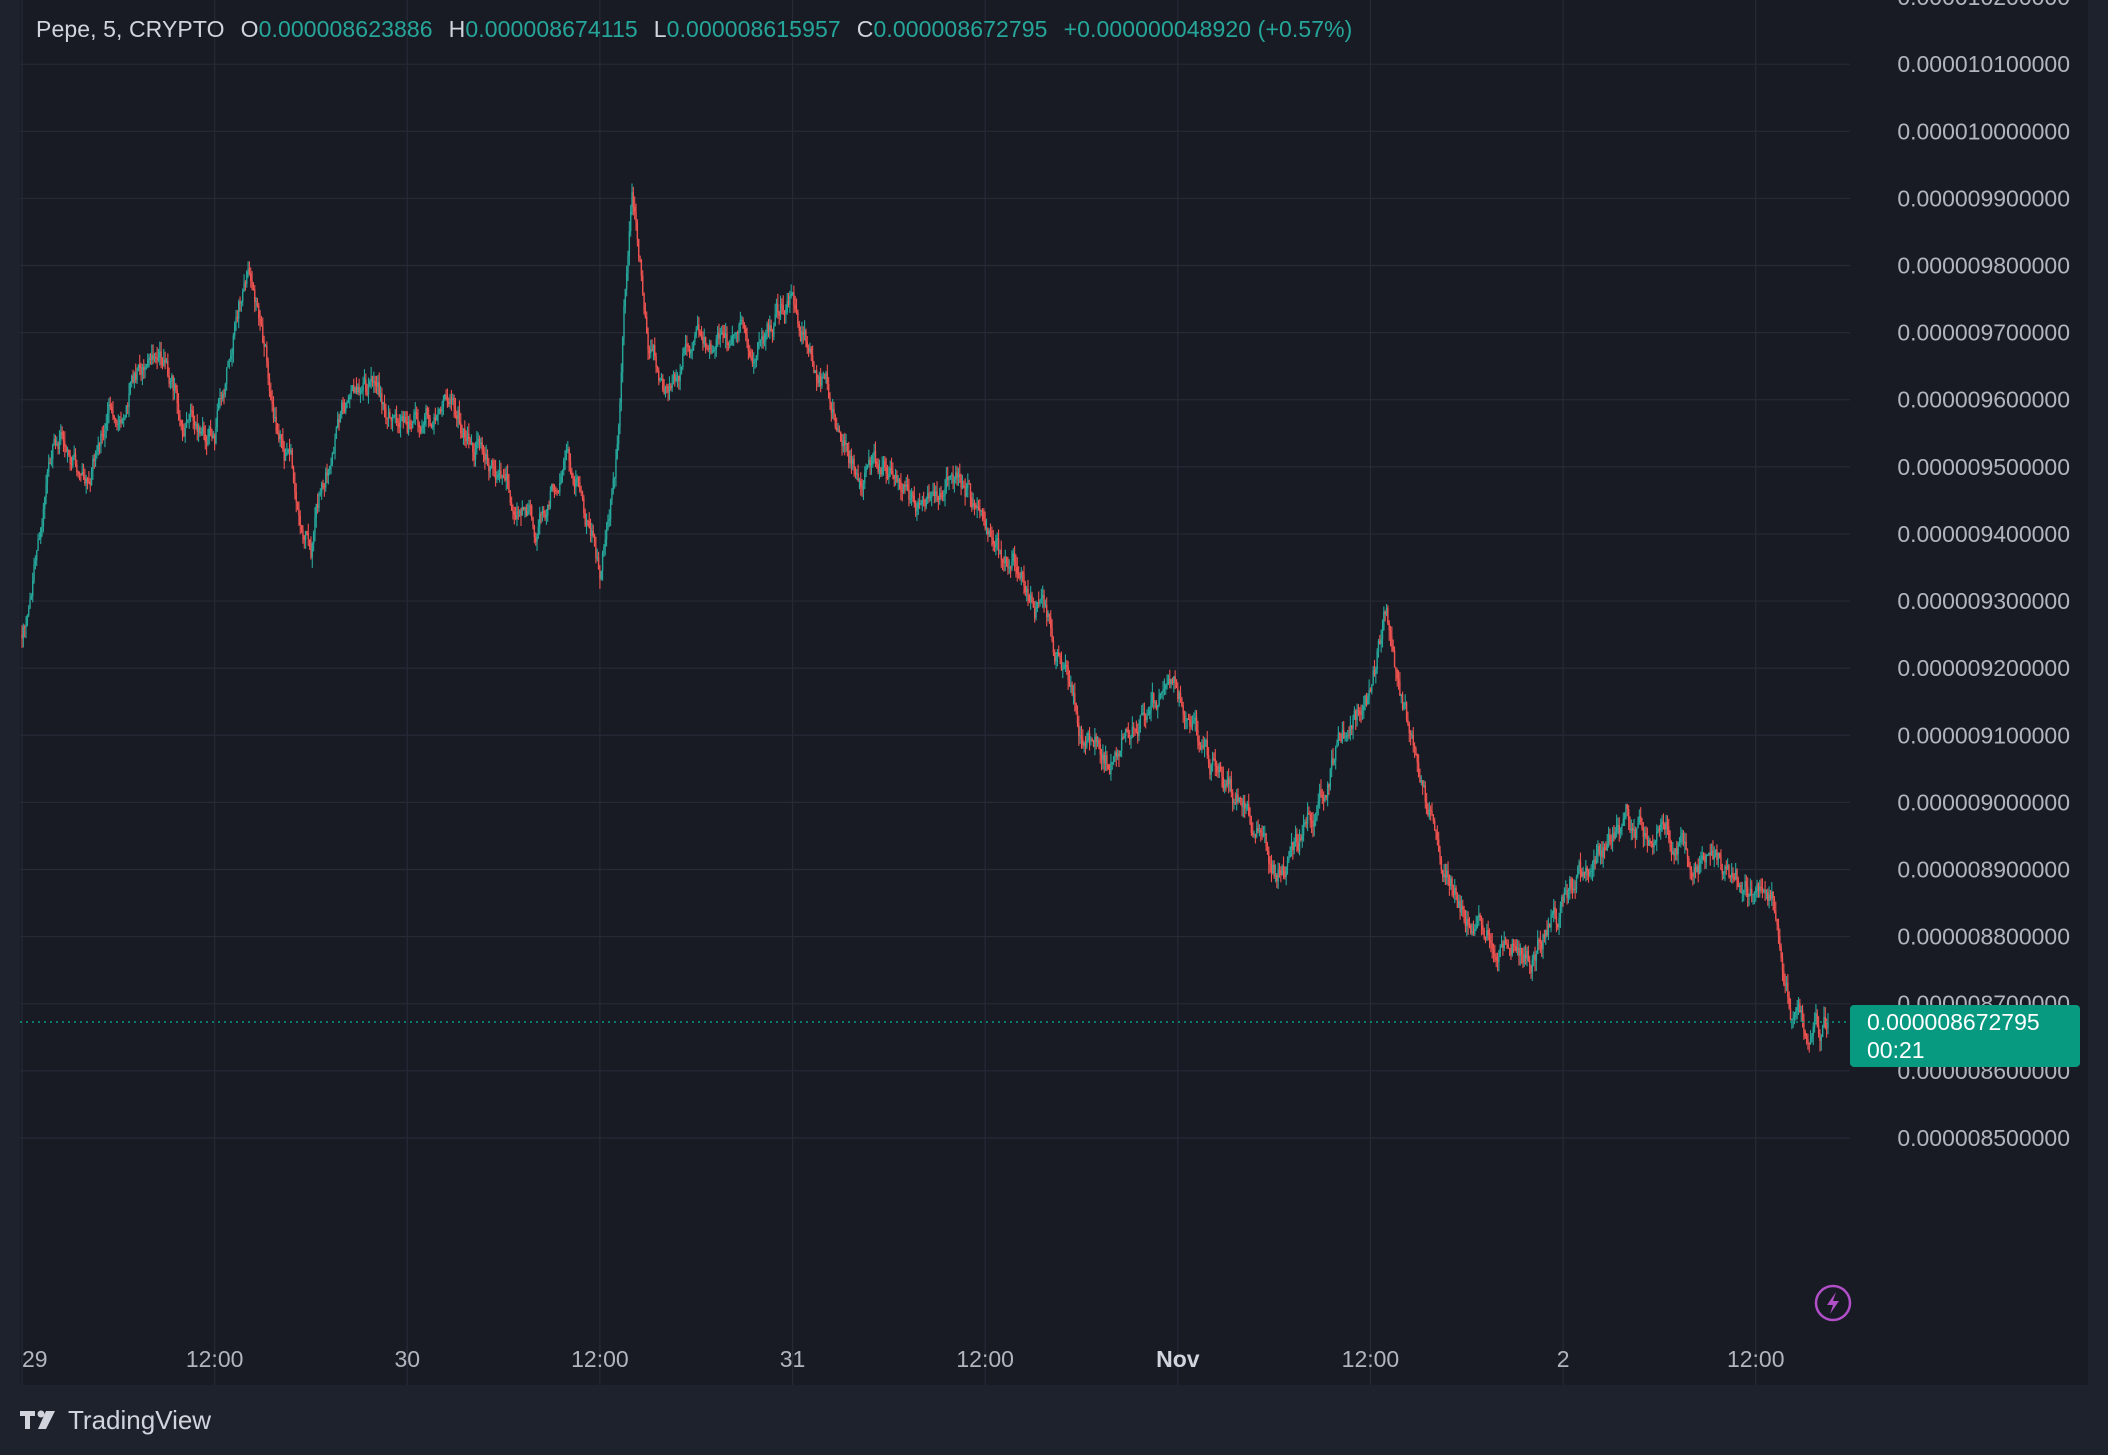 The image size is (2108, 1455). Describe the element at coordinates (1969, 692) in the screenshot. I see `price-axis-area` at that location.